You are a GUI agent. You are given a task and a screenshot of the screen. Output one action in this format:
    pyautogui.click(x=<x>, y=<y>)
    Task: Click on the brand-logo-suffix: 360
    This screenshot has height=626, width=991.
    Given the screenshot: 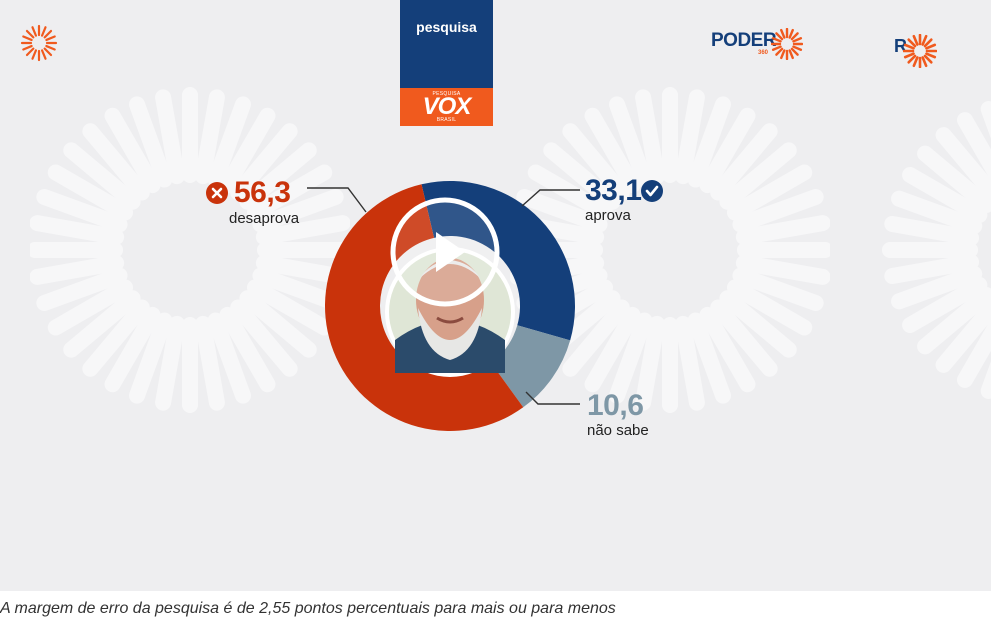 What is the action you would take?
    pyautogui.click(x=763, y=53)
    